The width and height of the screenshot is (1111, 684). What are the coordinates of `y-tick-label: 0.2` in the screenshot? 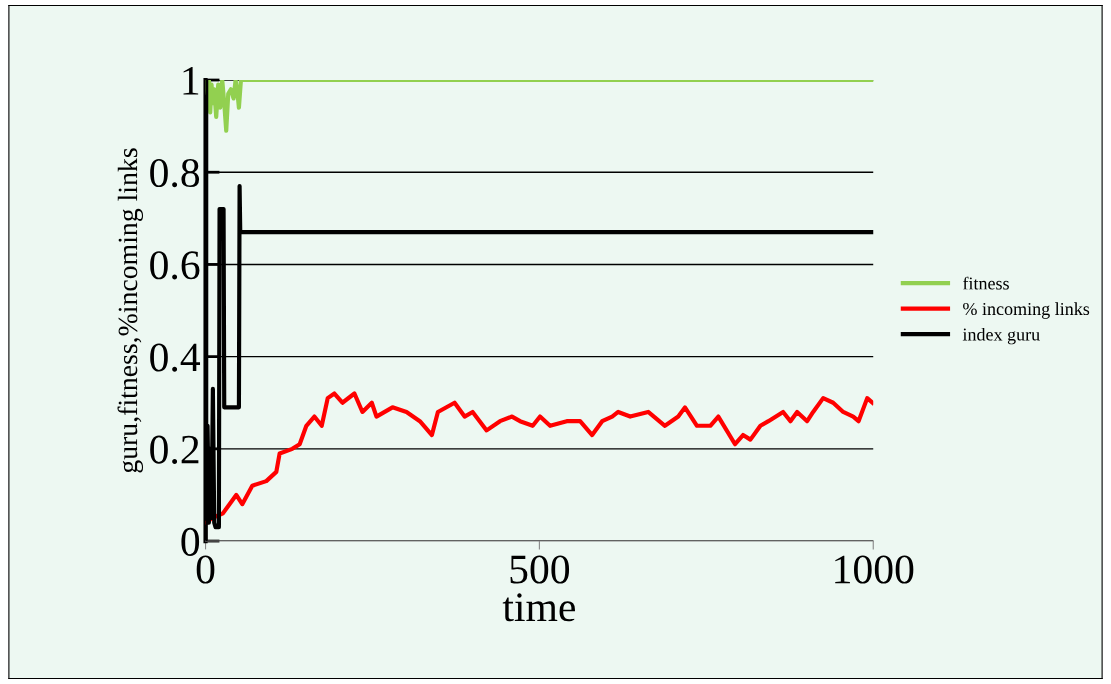 It's located at (174, 449).